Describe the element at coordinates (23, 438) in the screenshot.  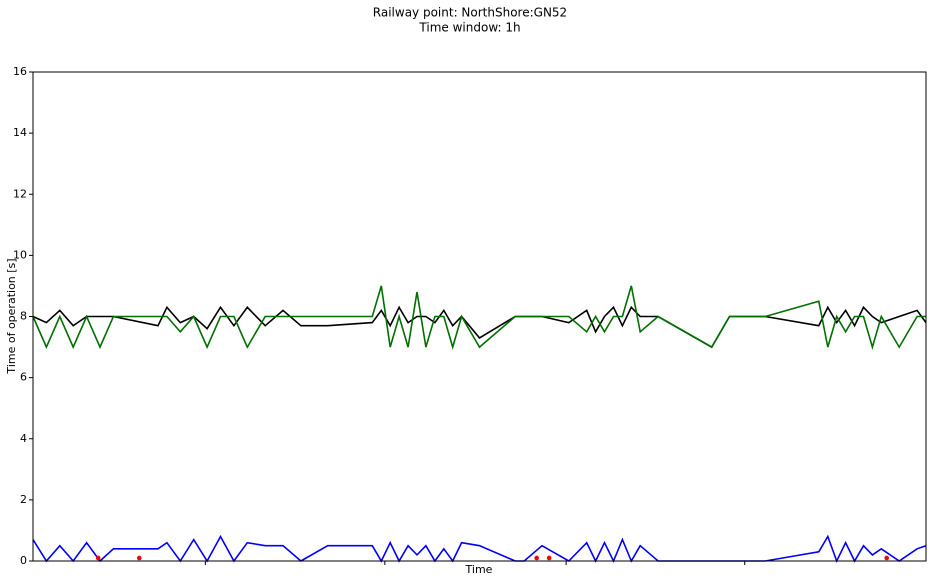
I see `y-tick-label: 4` at that location.